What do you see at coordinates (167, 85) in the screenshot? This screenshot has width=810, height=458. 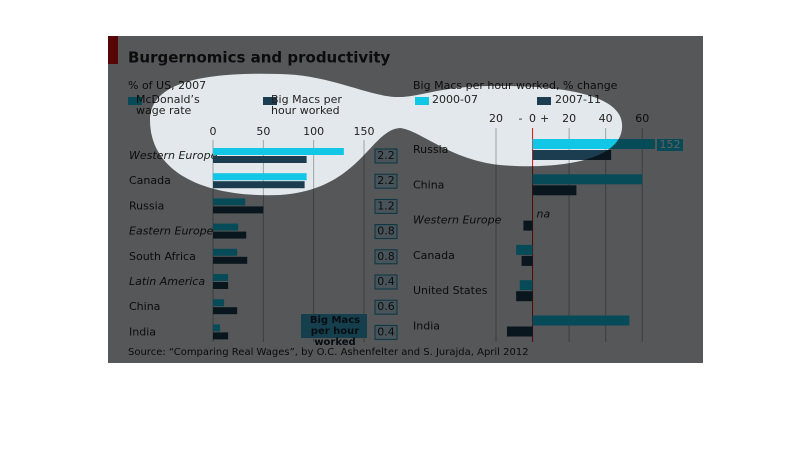 I see `subtitle: % of US, 2007` at bounding box center [167, 85].